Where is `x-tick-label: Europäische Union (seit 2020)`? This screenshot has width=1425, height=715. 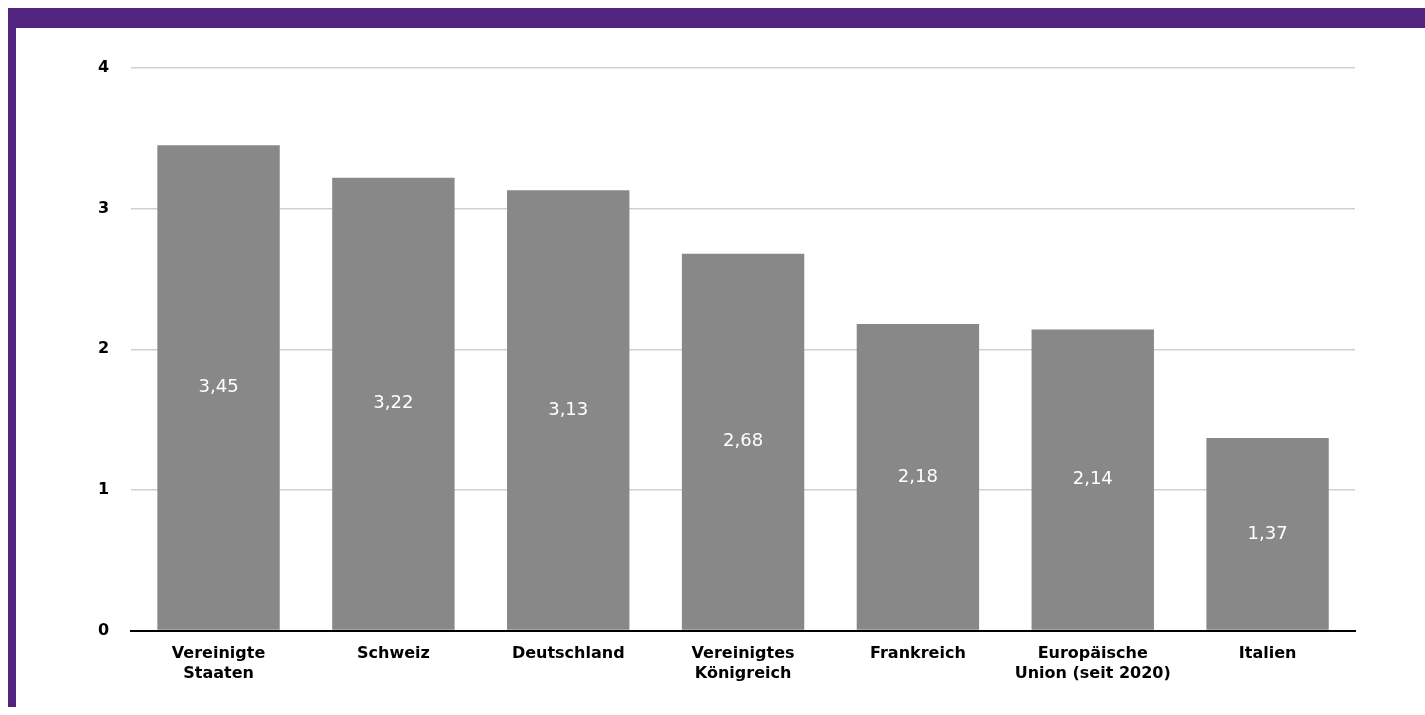 x-tick-label: Europäische Union (seit 2020) is located at coordinates (1092, 662).